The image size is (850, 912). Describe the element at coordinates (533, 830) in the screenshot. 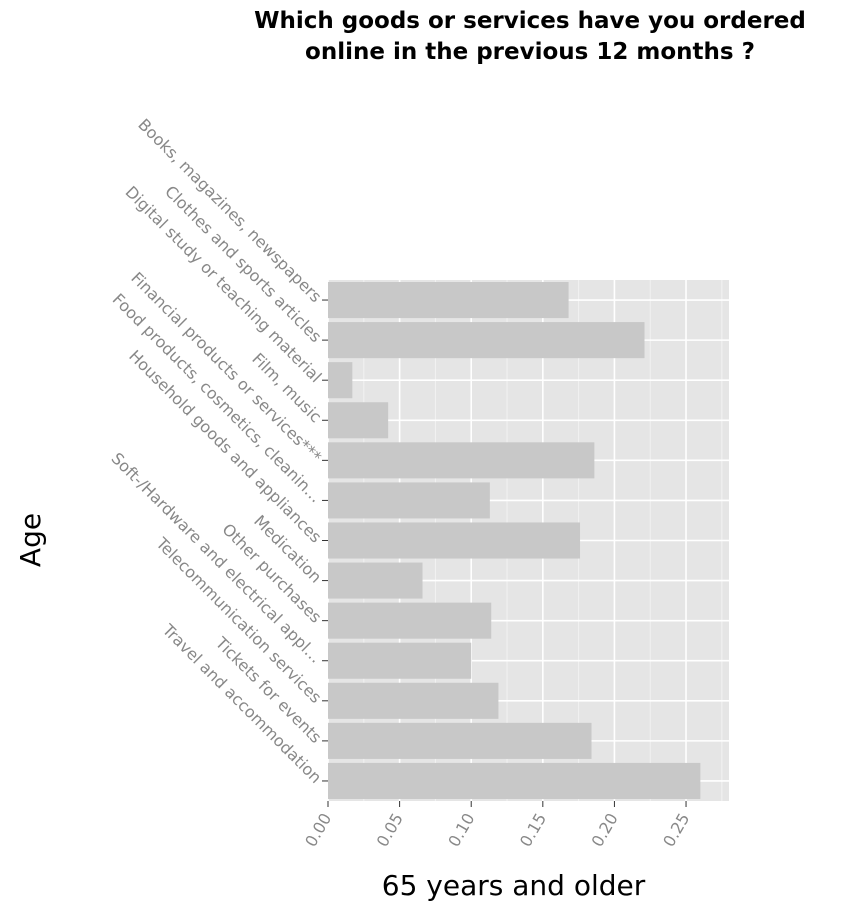

I see `x-tick-label: 0.15` at that location.